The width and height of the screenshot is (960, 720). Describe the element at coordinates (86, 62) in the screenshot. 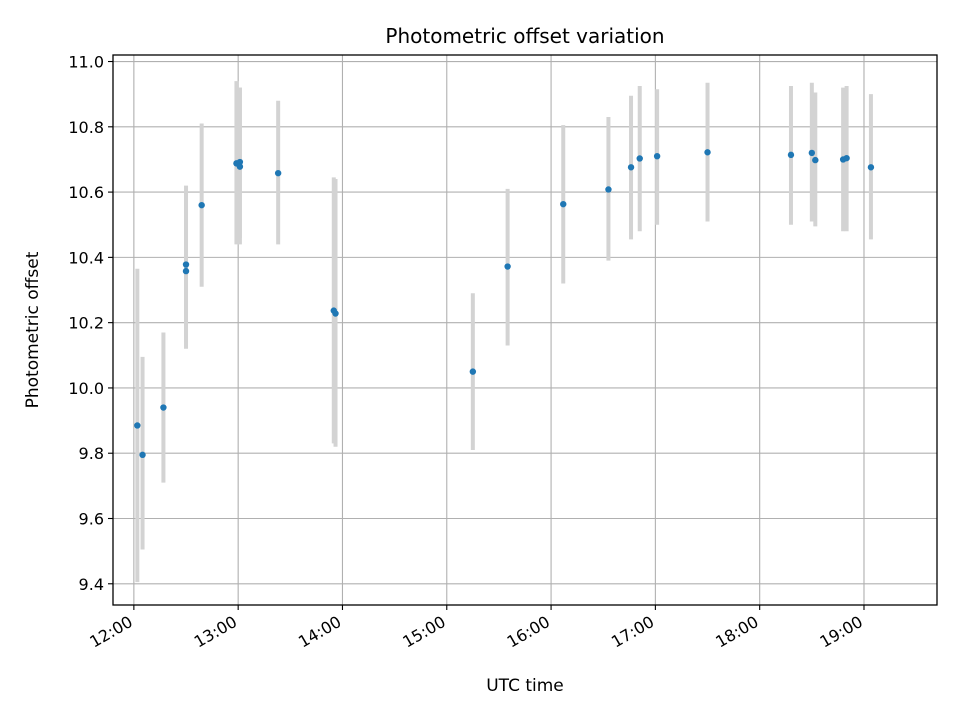

I see `y-tick-label: 11.0` at that location.